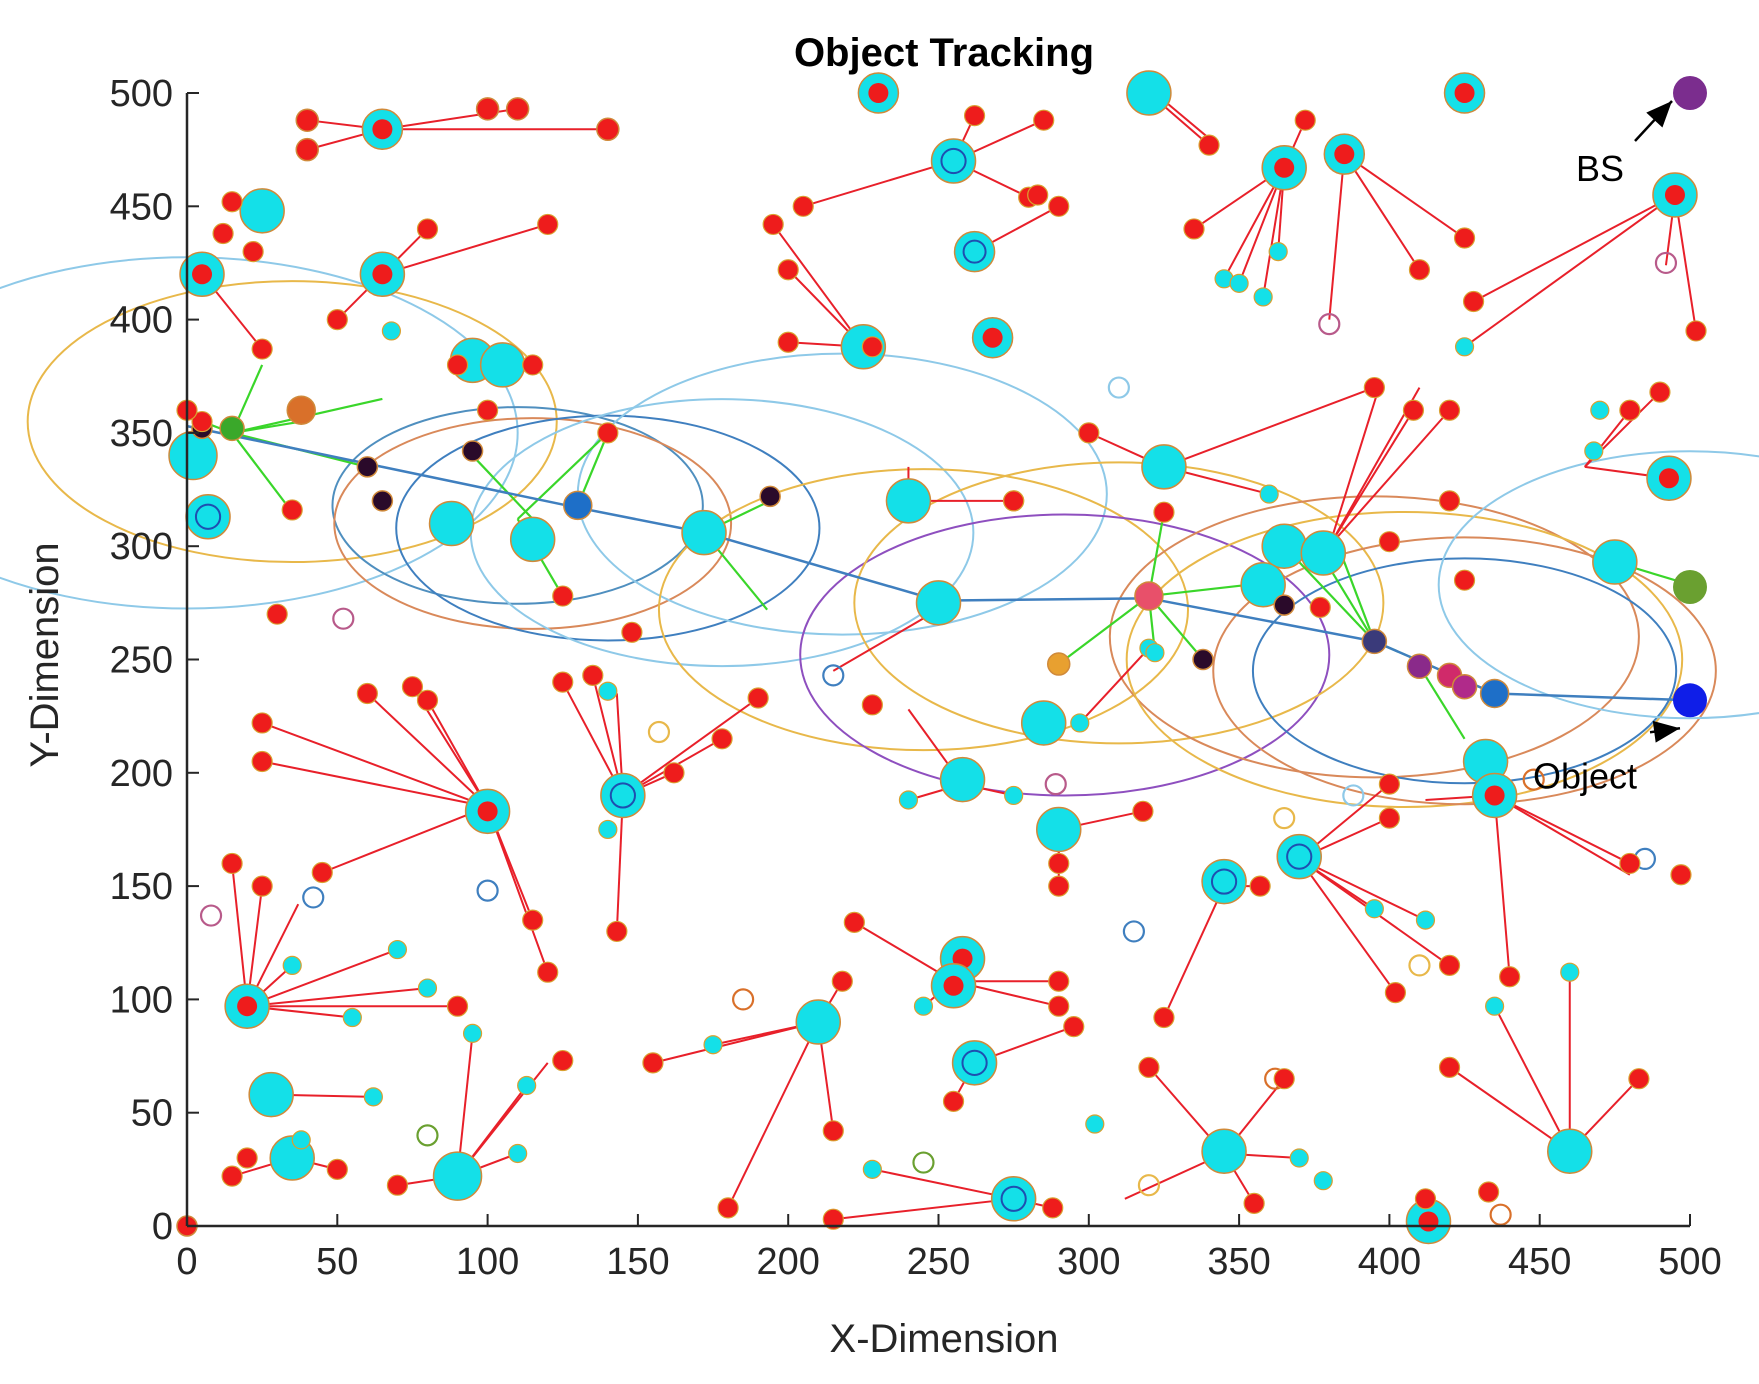 The width and height of the screenshot is (1759, 1384). I want to click on y-tick-label: 0, so click(162, 1227).